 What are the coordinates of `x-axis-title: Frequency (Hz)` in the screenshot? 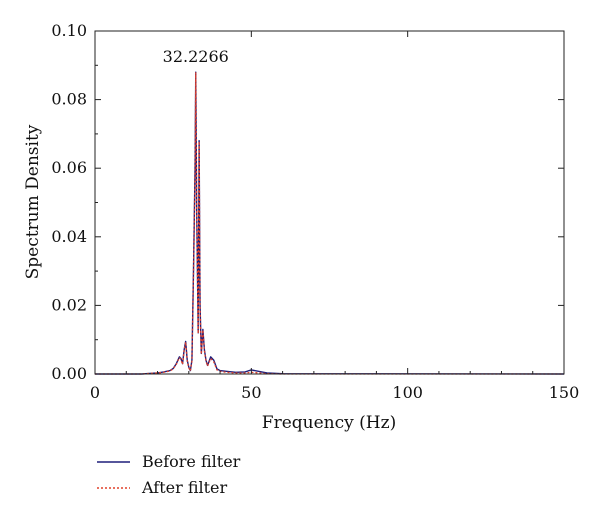 It's located at (329, 423).